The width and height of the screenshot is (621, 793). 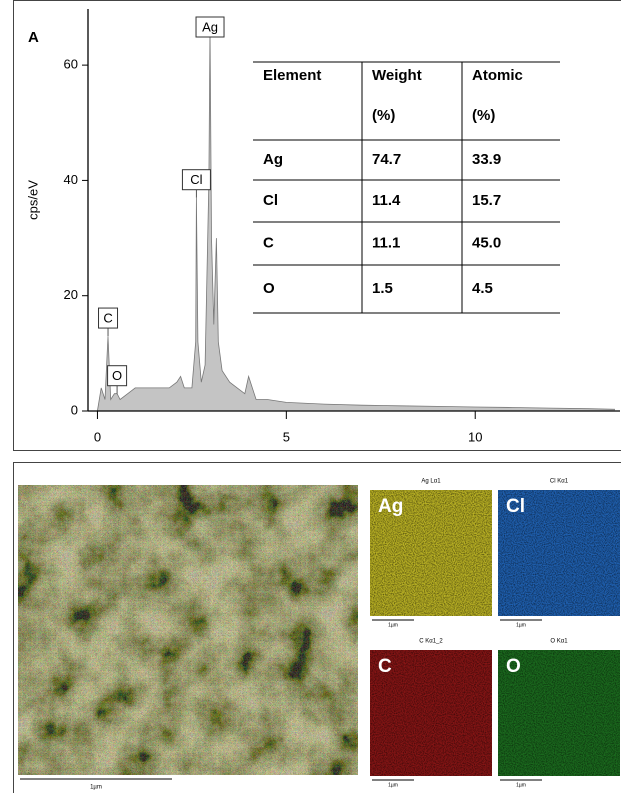 What do you see at coordinates (273, 159) in the screenshot?
I see `table-cell: Ag` at bounding box center [273, 159].